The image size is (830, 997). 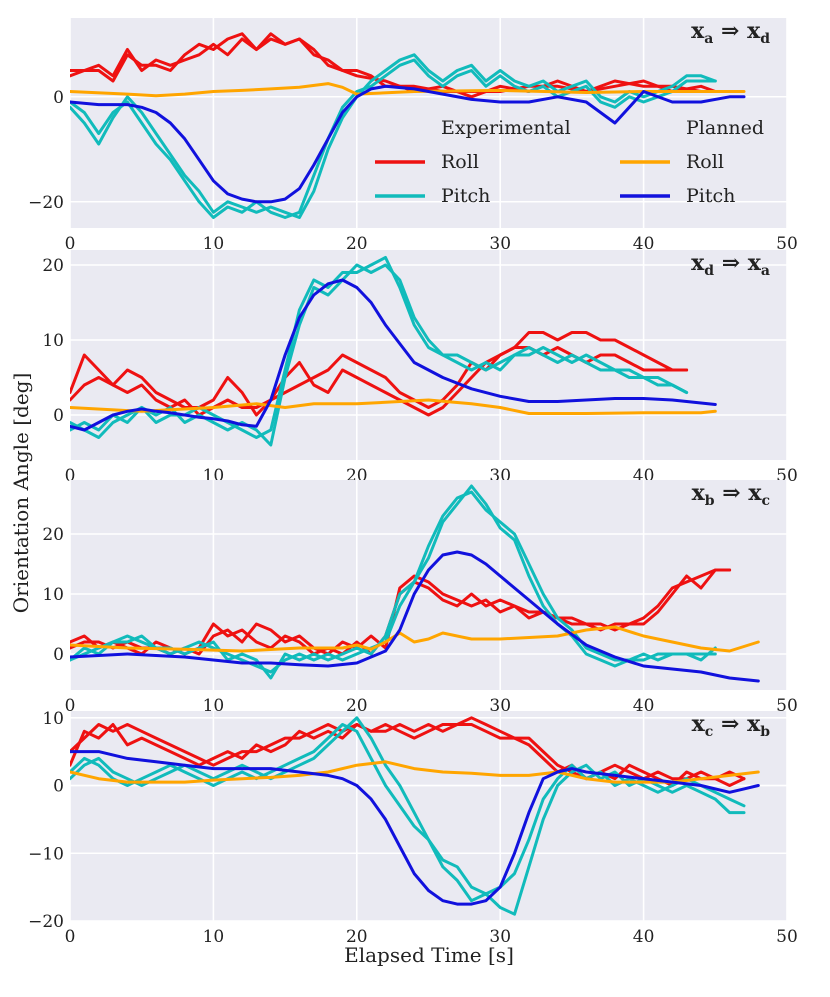 I want to click on panel2-line-plan-roll, so click(x=393, y=406).